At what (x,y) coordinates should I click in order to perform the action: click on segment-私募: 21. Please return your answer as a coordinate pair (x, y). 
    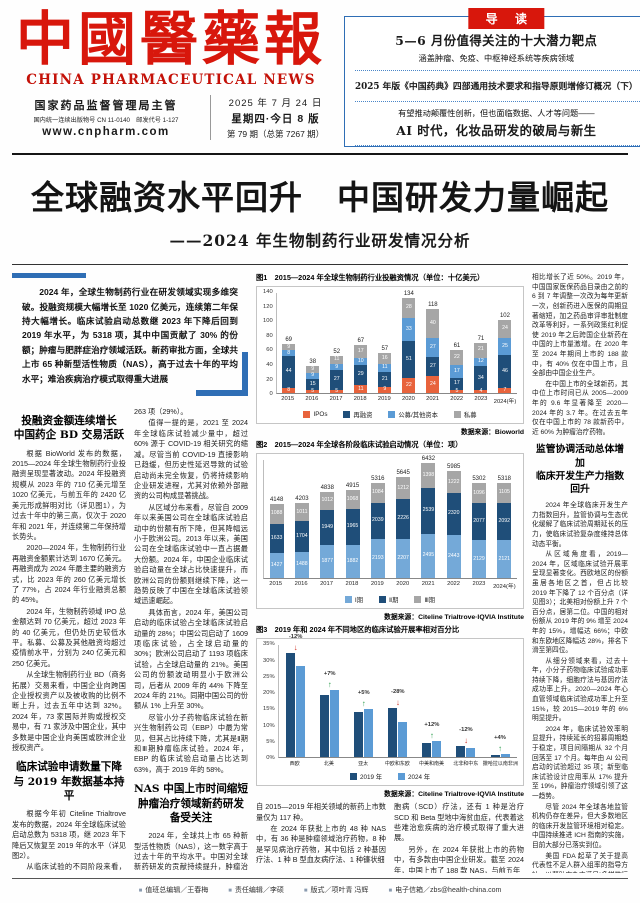
    Looking at the image, I should click on (481, 350).